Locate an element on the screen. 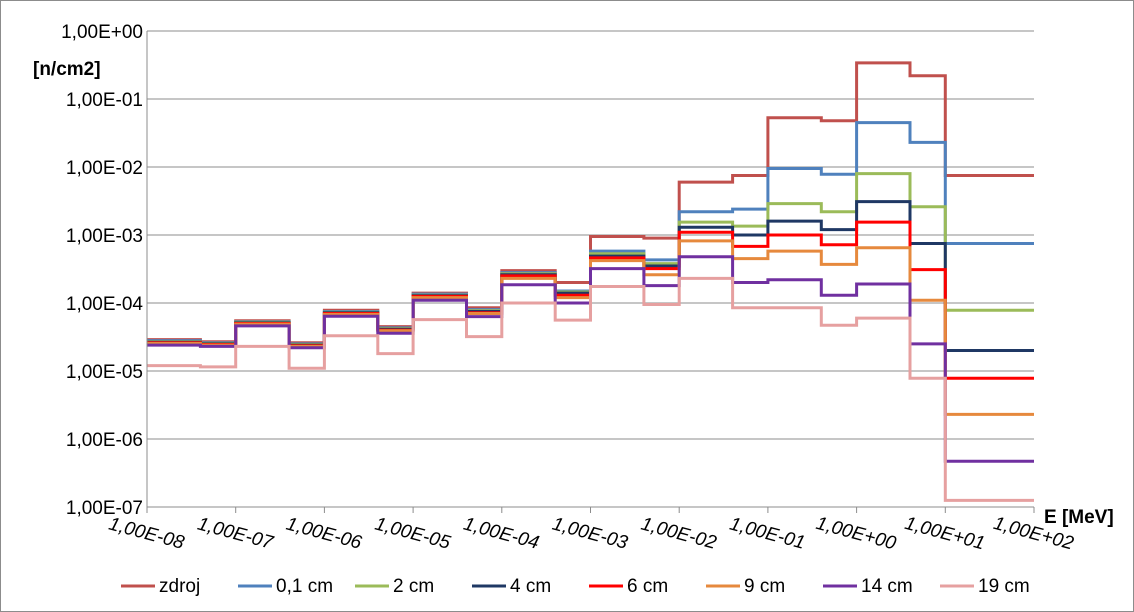  y-tick-label: 1,00E-03 is located at coordinates (104, 236).